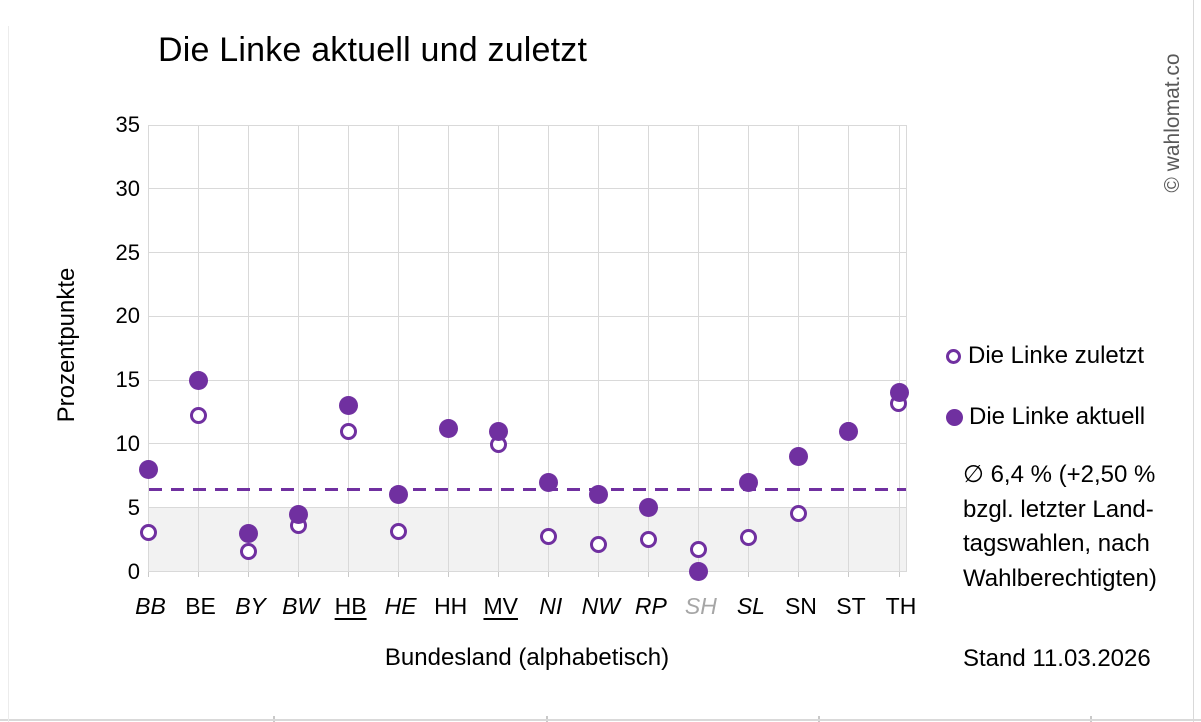 Image resolution: width=1201 pixels, height=722 pixels. I want to click on y-tick-label-20: 20, so click(127, 316).